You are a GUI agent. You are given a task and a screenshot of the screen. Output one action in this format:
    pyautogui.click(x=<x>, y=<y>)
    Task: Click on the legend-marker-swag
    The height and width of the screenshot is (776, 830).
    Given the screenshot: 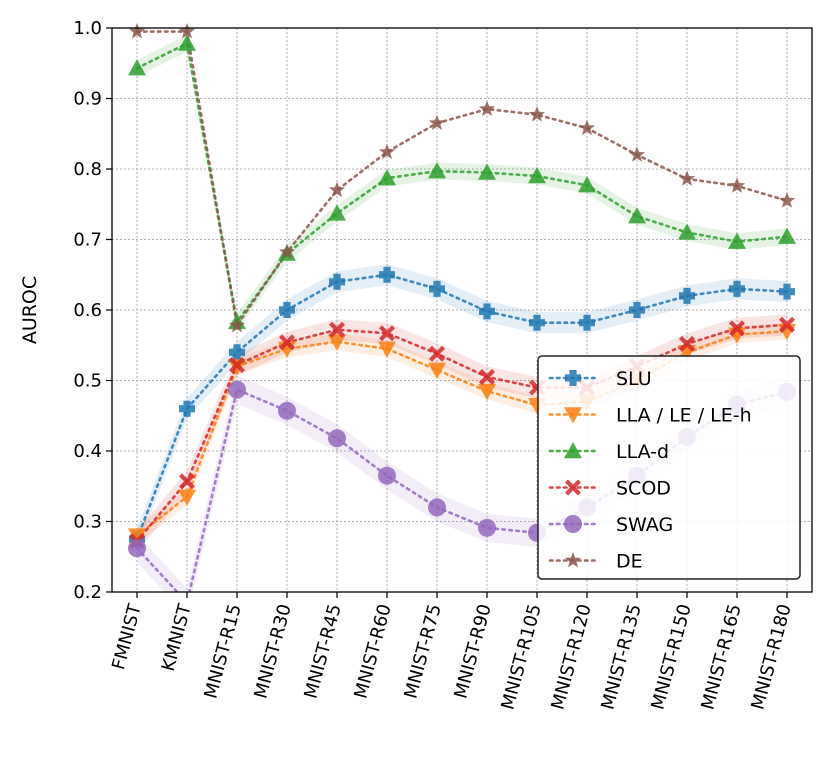 What is the action you would take?
    pyautogui.click(x=573, y=524)
    